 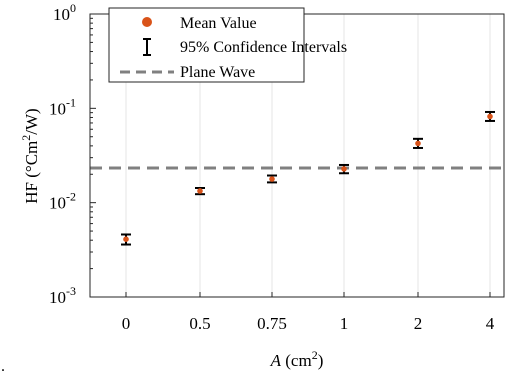 I want to click on x-axis-ticks: 0 0.5 0.75 1 2 4, so click(x=308, y=312).